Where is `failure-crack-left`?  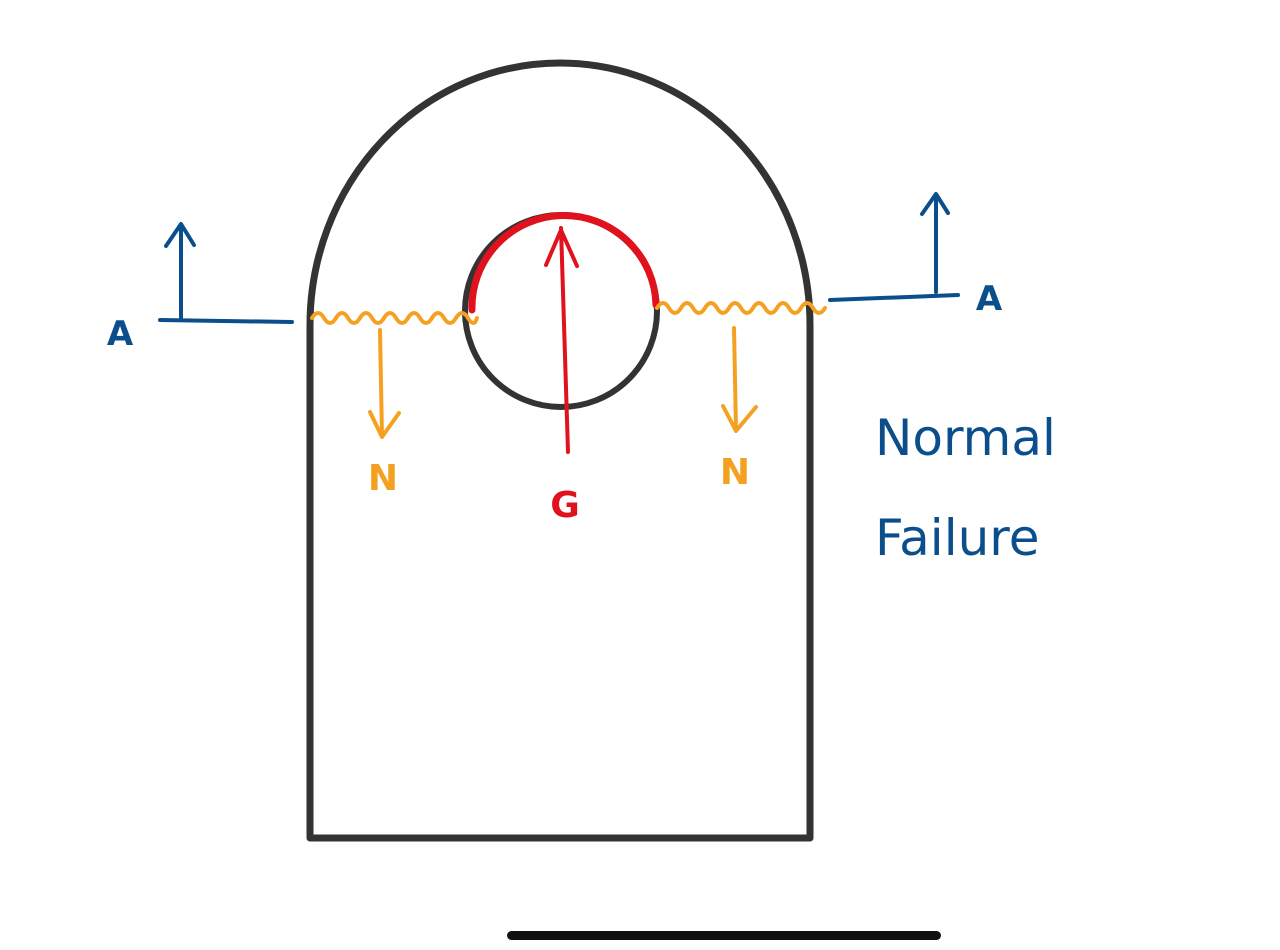 failure-crack-left is located at coordinates (394, 318).